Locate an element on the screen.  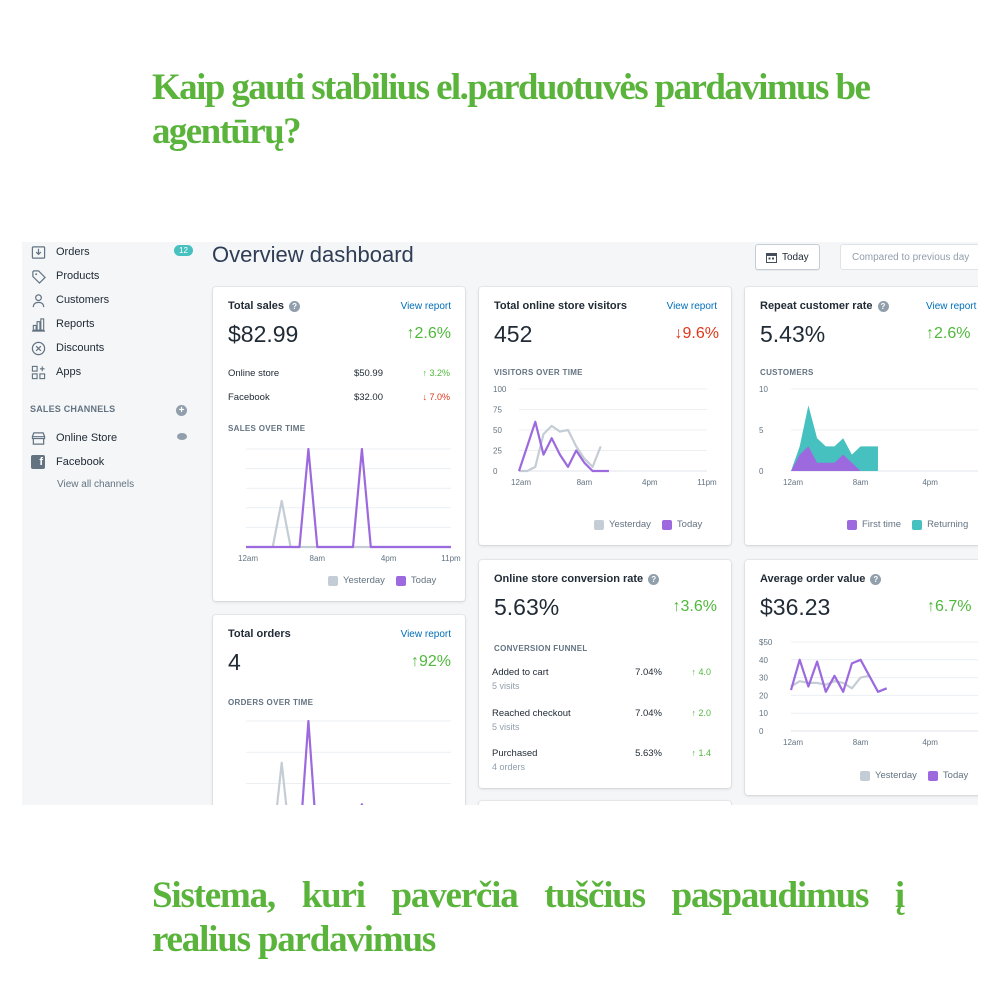
sidebar-item-reports: Reports is located at coordinates (113, 324).